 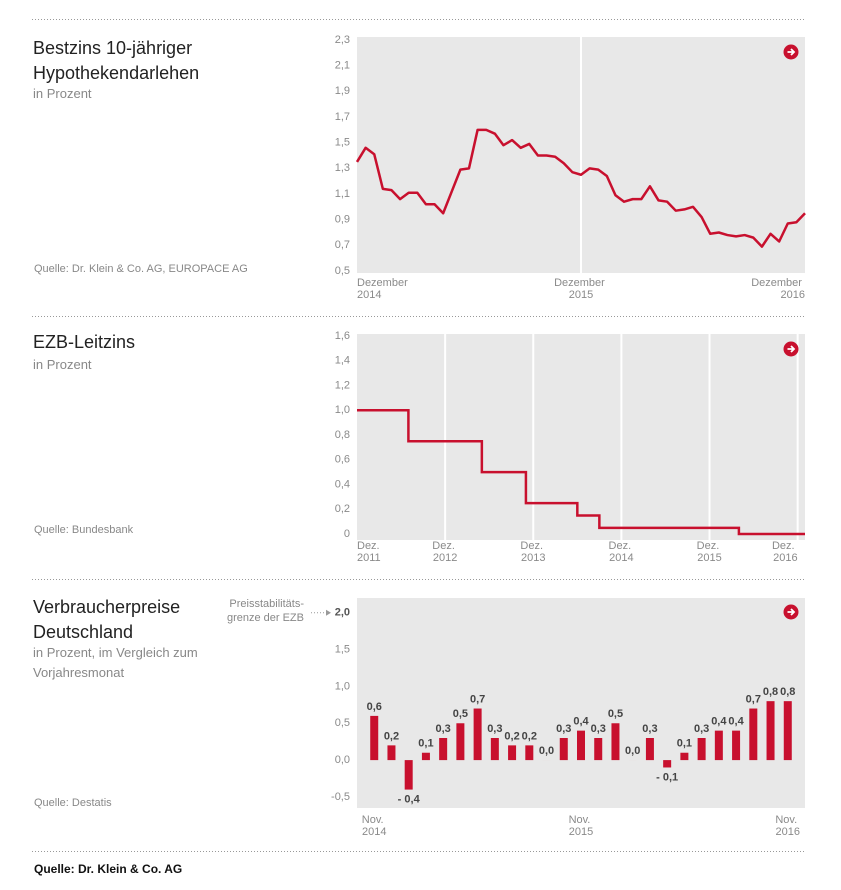 I want to click on y-tick-label: 0,9, so click(x=342, y=220).